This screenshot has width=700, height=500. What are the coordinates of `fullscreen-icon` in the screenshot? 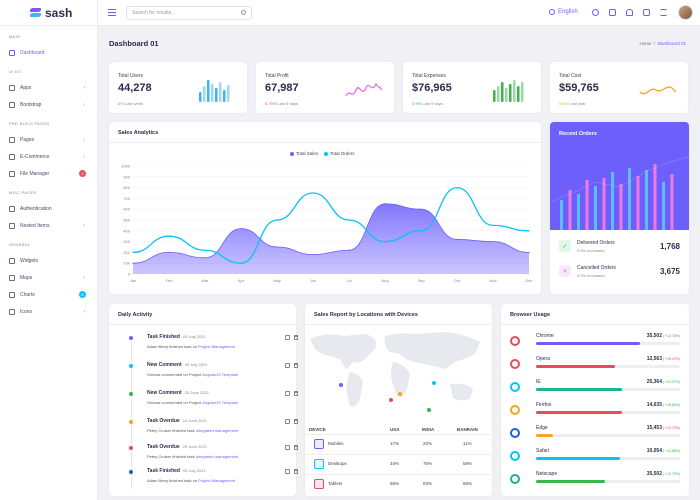 It's located at (612, 12).